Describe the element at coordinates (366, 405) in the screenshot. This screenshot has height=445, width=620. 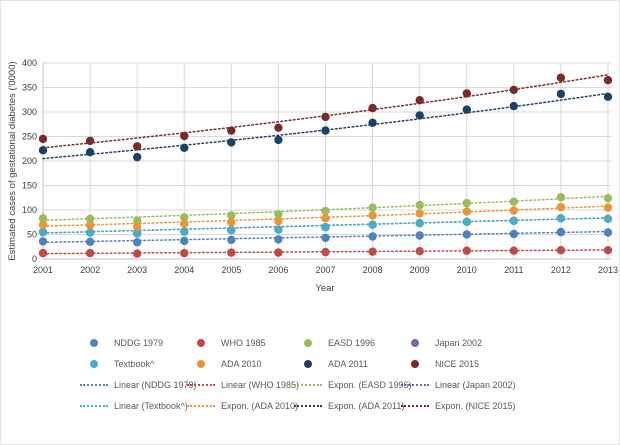
I see `legend-label: Expon. (ADA 2011)` at that location.